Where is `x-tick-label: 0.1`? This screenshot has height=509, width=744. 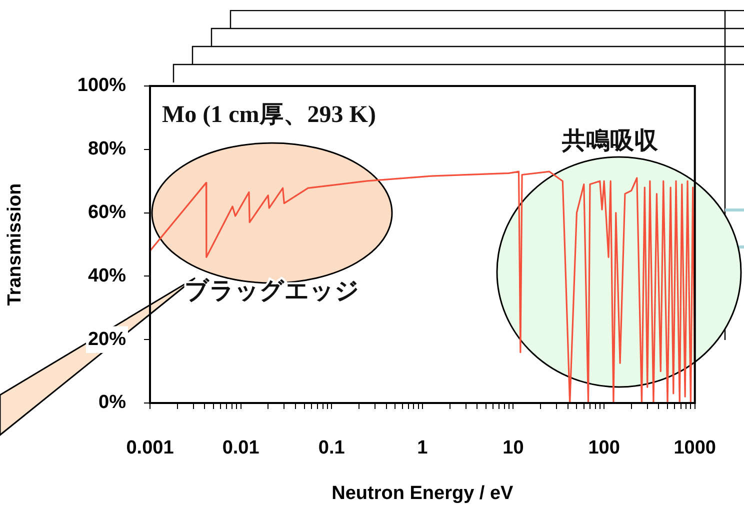
x-tick-label: 0.1 is located at coordinates (332, 448).